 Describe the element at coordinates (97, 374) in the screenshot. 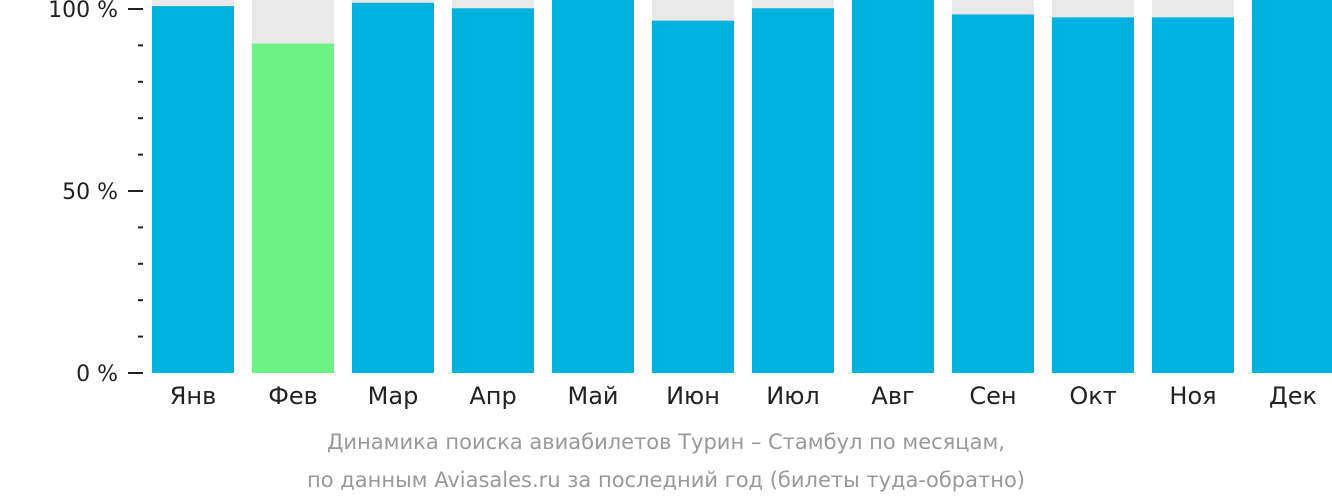

I see `y-tick-label: 0 %` at that location.